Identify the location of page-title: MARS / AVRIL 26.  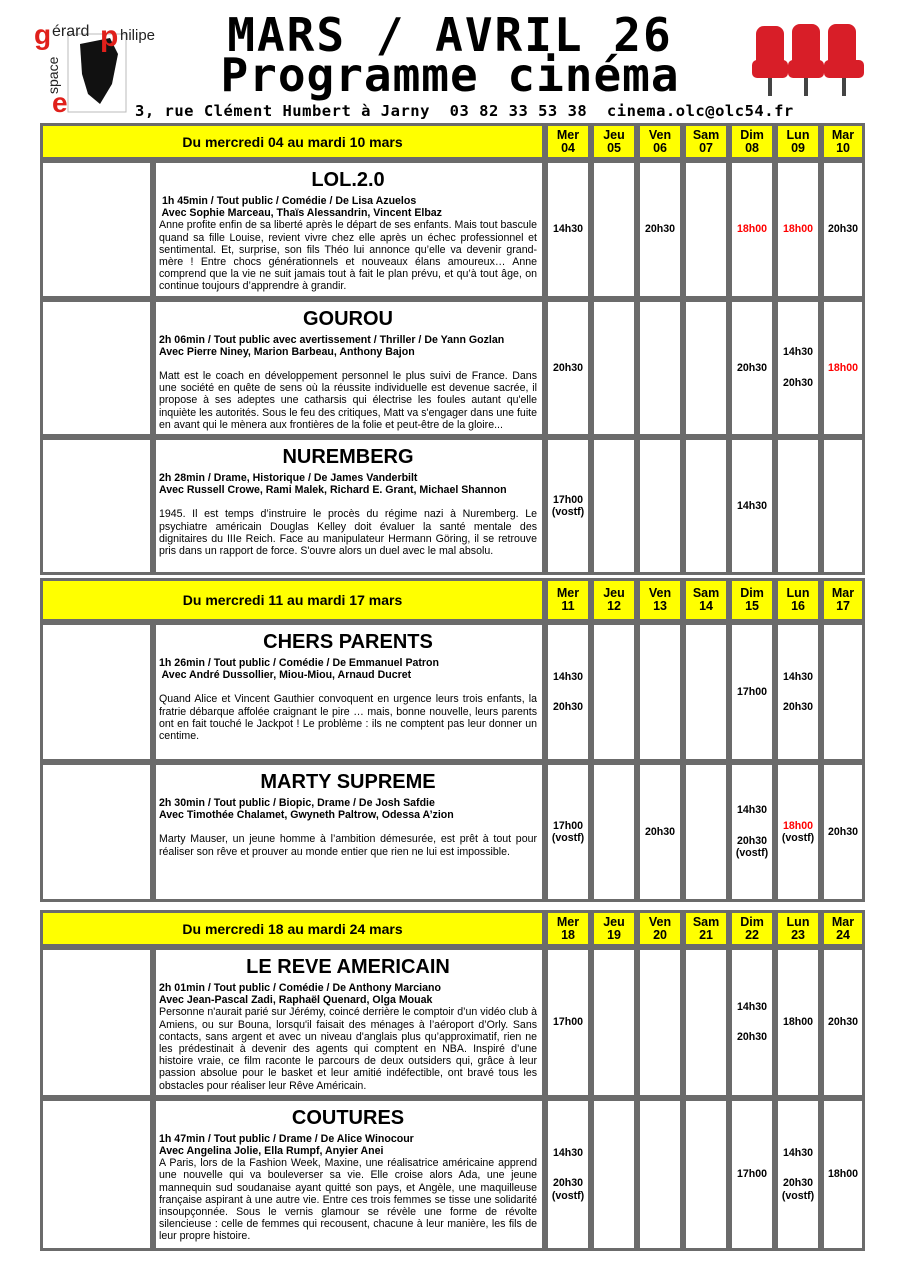
(450, 35).